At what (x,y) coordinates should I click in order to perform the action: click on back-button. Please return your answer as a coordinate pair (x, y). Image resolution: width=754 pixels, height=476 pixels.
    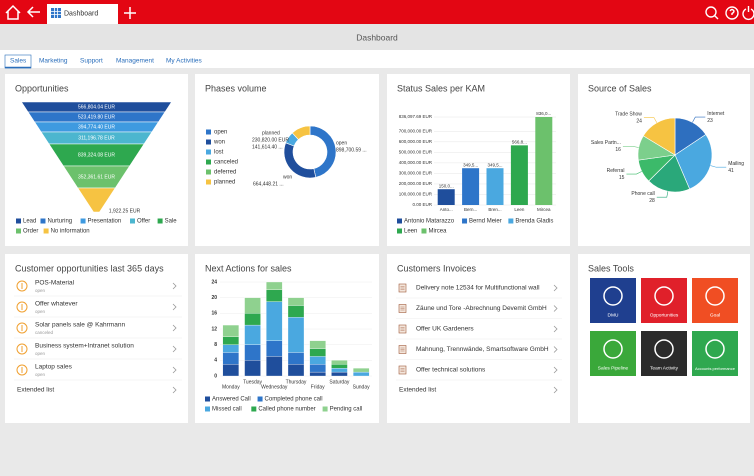
    Looking at the image, I should click on (33, 12).